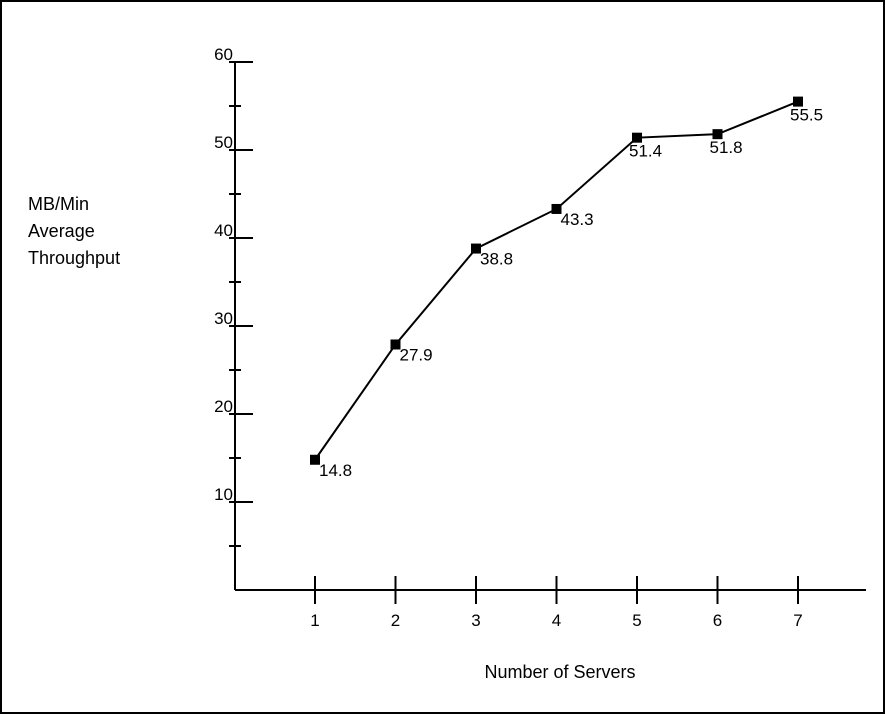 Image resolution: width=885 pixels, height=714 pixels. Describe the element at coordinates (223, 494) in the screenshot. I see `y-tick-label: 10` at that location.